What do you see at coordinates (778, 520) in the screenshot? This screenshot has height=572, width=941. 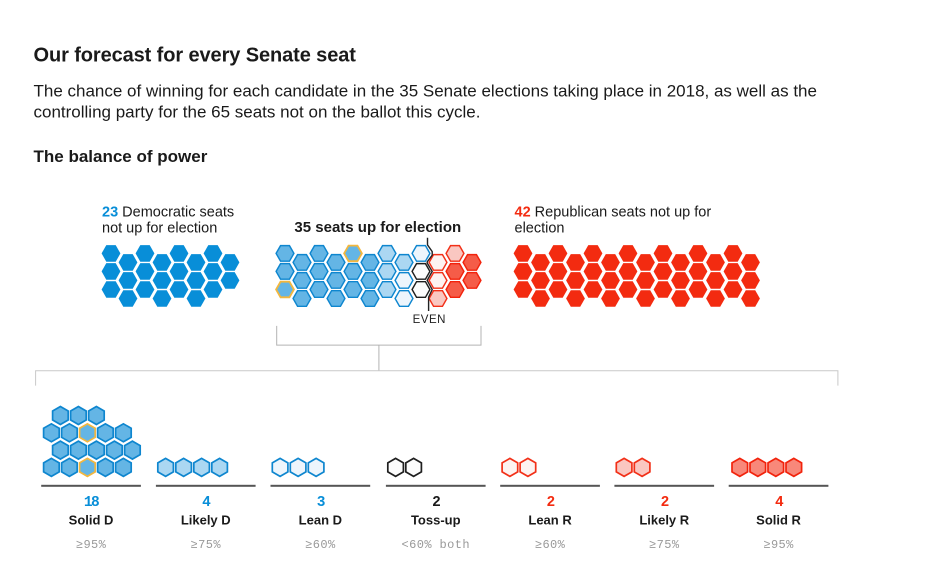 I see `svg-text: Solid R` at bounding box center [778, 520].